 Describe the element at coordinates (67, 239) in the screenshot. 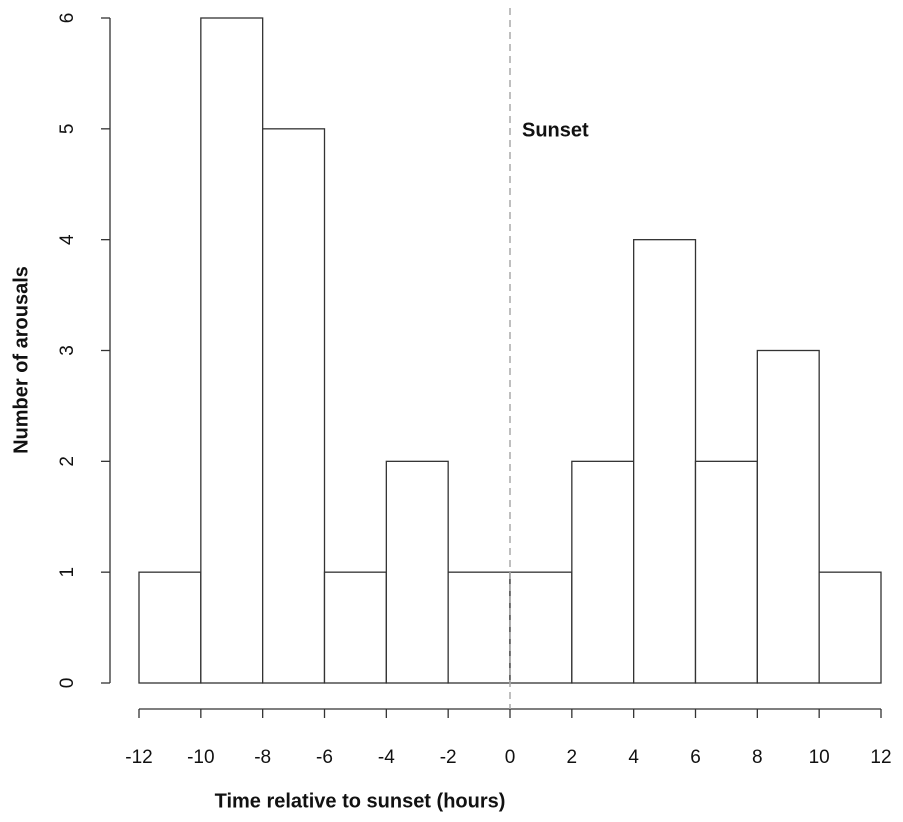

I see `y-tick-label: 4` at that location.